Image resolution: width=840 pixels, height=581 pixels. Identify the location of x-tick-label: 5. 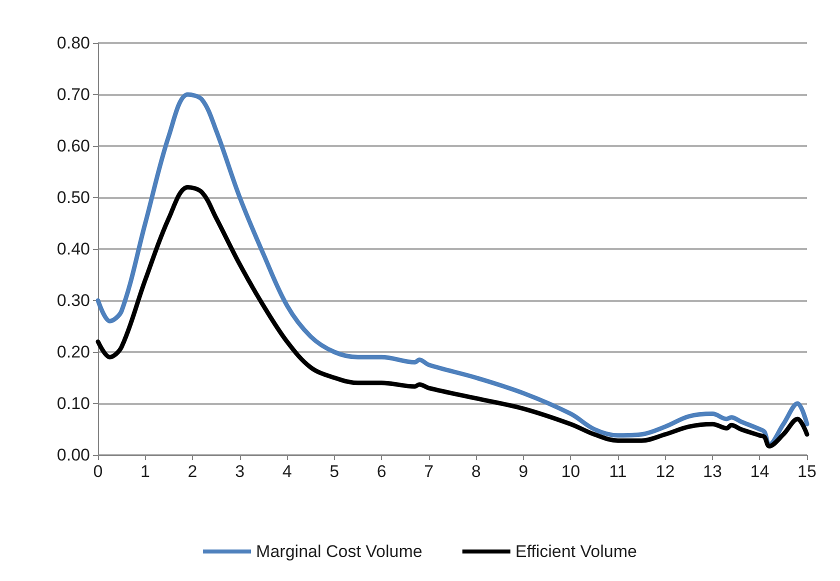
(335, 471).